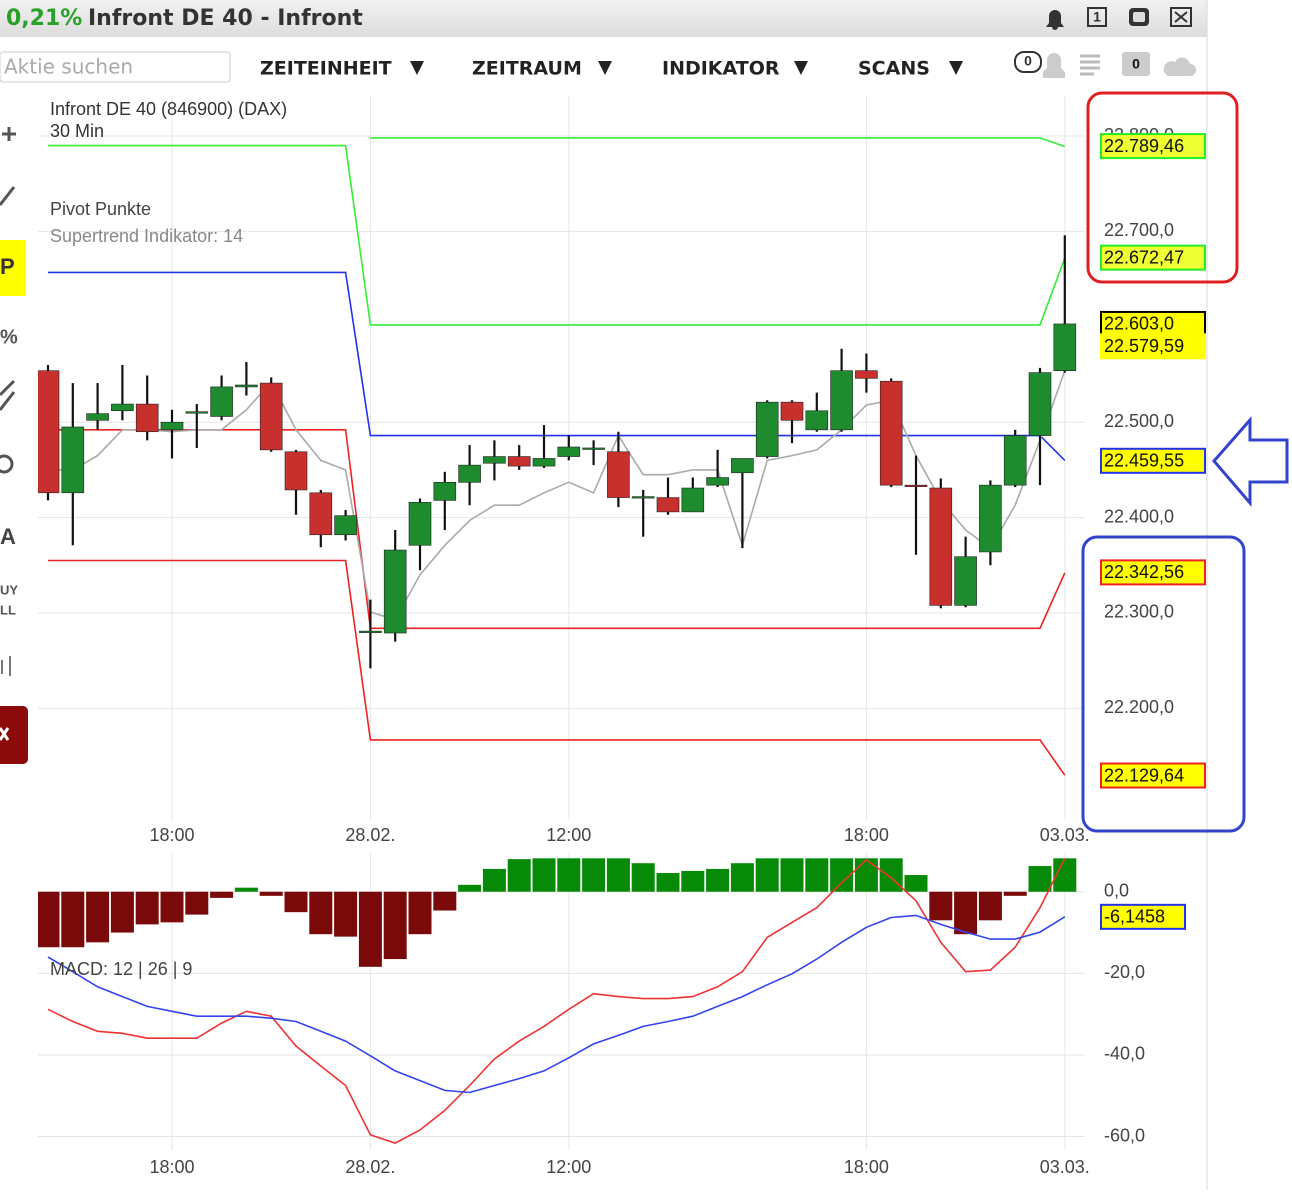 The height and width of the screenshot is (1197, 1292). I want to click on toolbar-label: P, so click(7, 266).